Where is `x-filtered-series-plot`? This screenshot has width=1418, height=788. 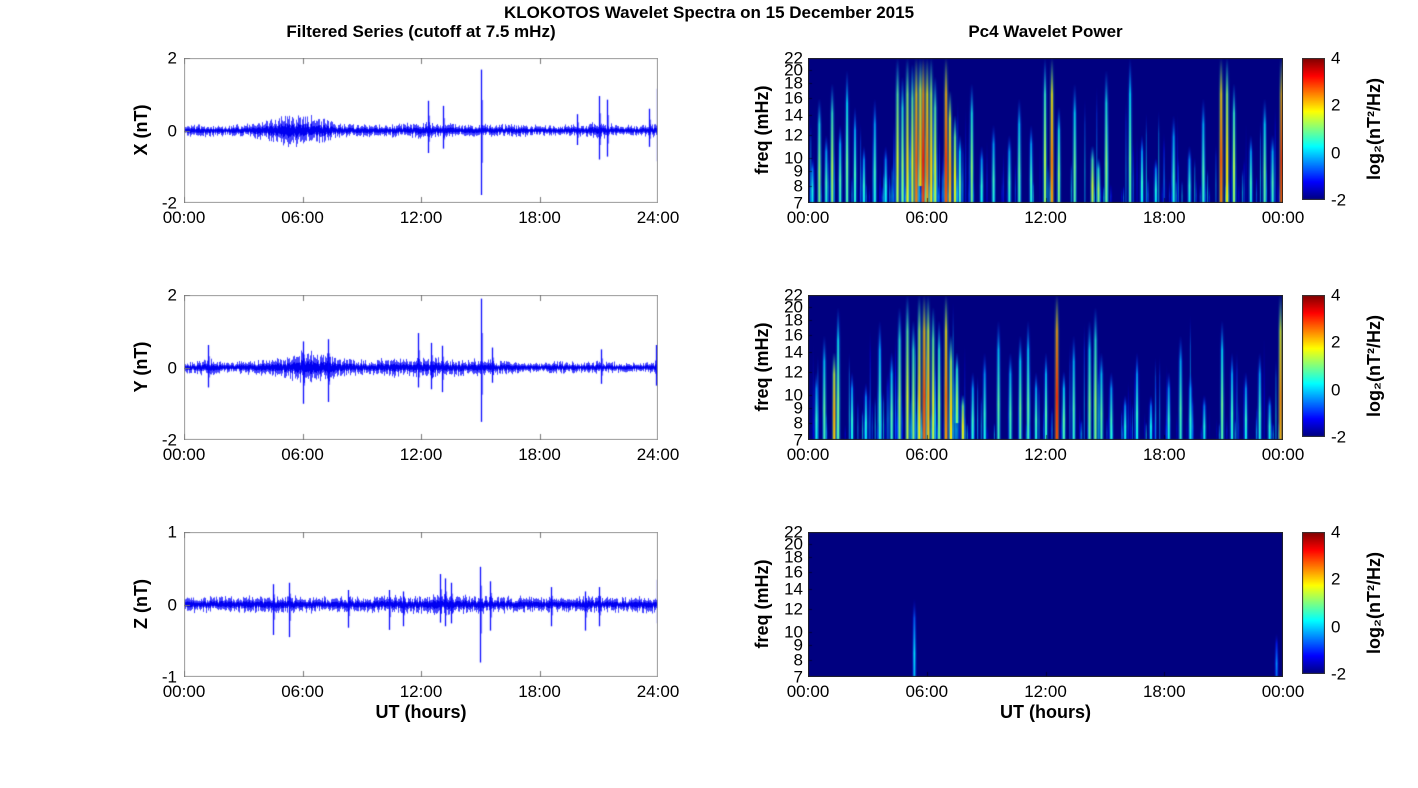
x-filtered-series-plot is located at coordinates (421, 130).